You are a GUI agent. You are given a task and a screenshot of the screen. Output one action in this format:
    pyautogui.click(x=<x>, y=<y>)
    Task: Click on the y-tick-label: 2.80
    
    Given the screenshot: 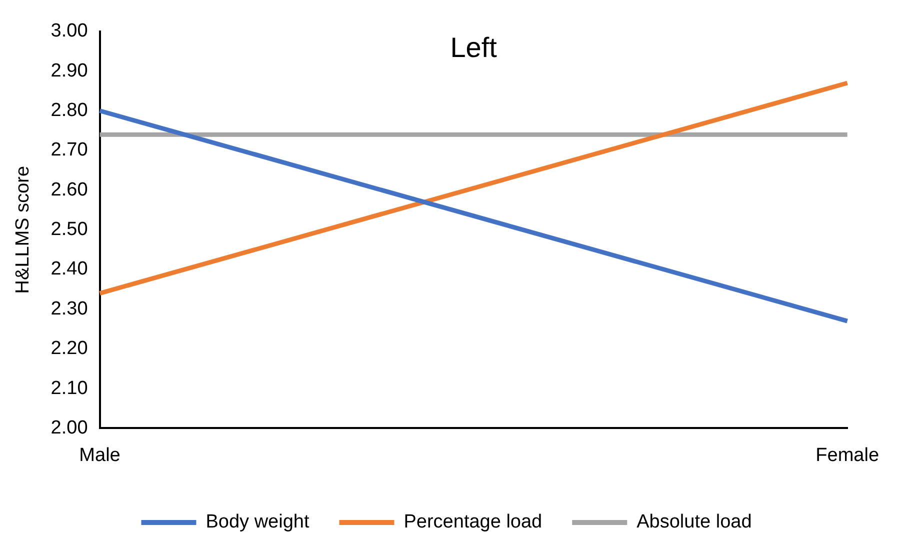 What is the action you would take?
    pyautogui.click(x=69, y=110)
    